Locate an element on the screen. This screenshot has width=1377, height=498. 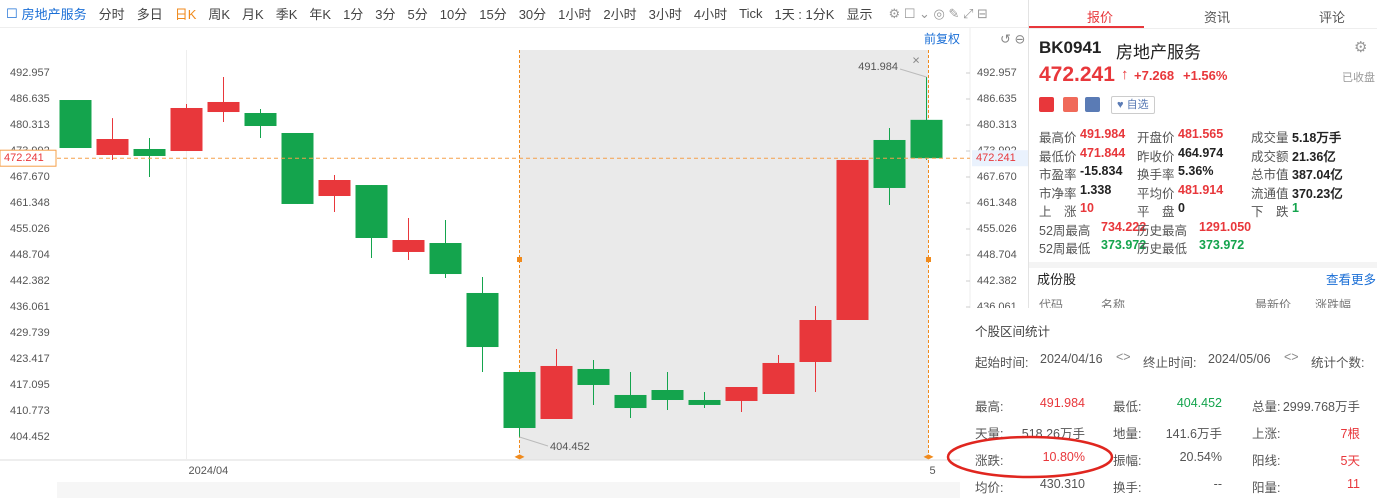
watch-label: 自选 is located at coordinates (1137, 105).